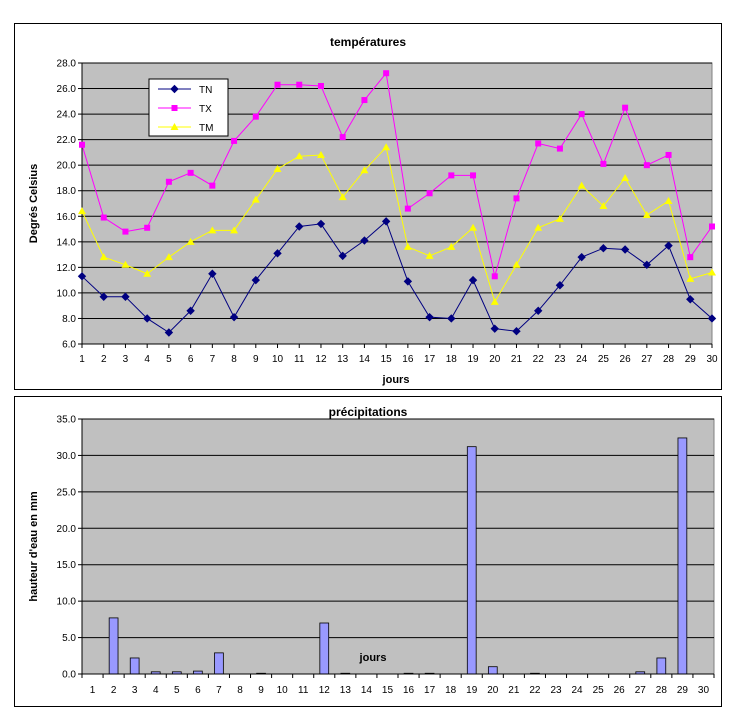  Describe the element at coordinates (67, 420) in the screenshot. I see `y-tick-label: 35.0` at that location.